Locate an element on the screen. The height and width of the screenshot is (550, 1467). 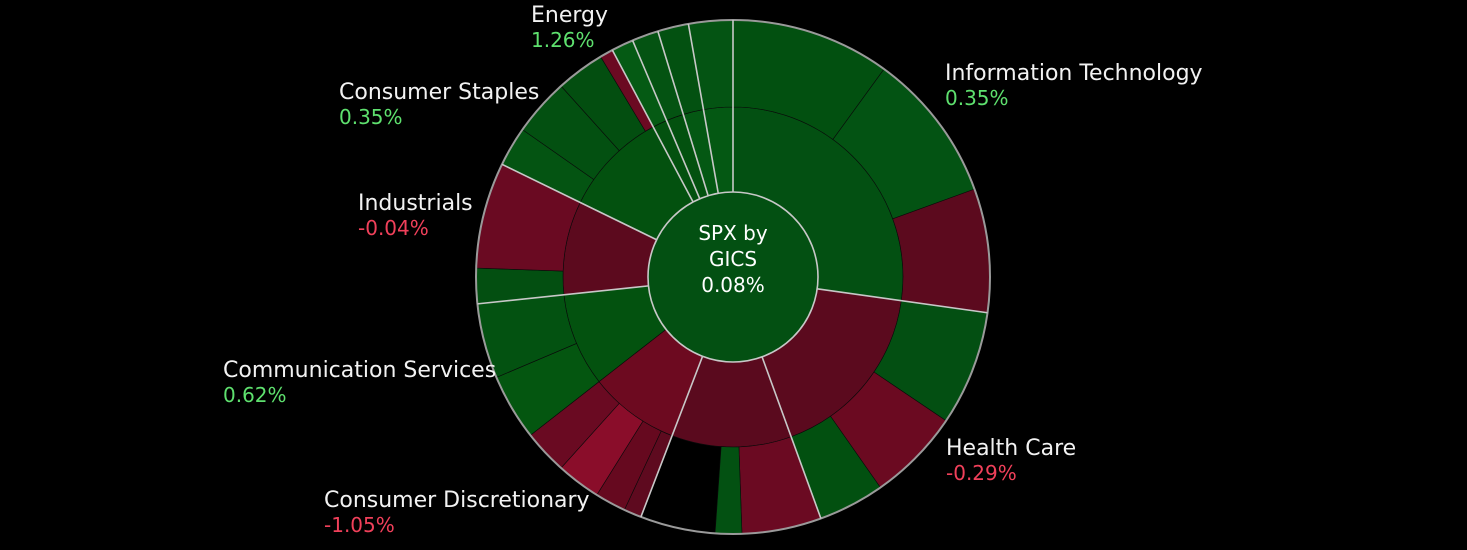
label-change: -0.04% is located at coordinates (393, 228).